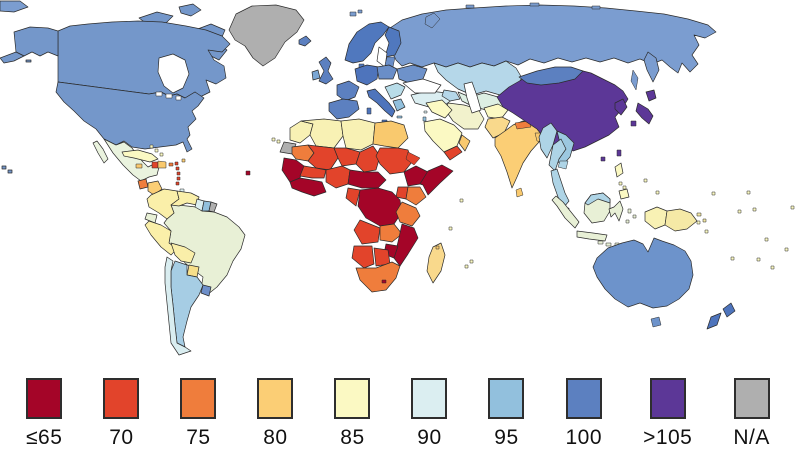 This screenshot has width=800, height=472. I want to click on region-kamchatka, so click(651, 67).